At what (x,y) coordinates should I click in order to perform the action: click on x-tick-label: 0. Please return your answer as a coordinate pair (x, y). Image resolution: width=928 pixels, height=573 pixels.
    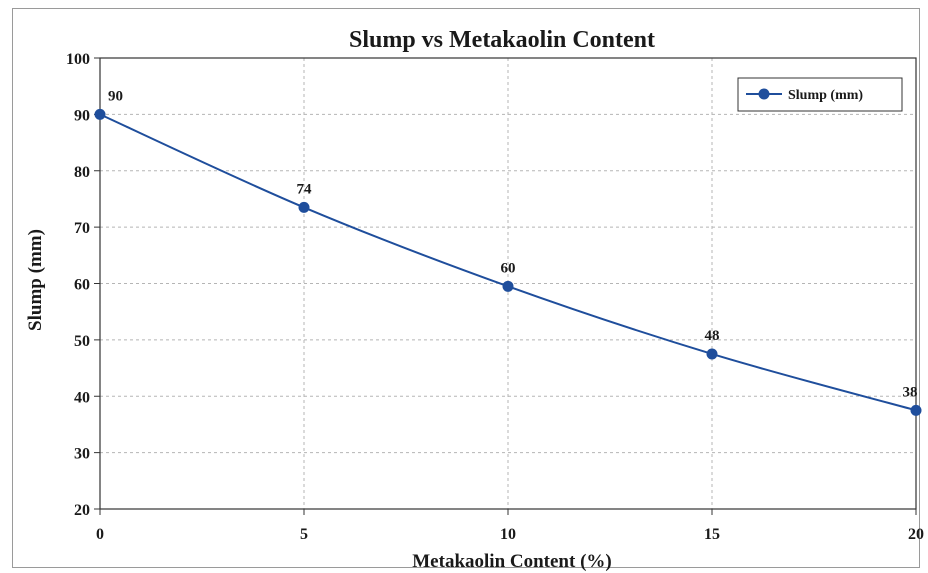
    Looking at the image, I should click on (100, 534).